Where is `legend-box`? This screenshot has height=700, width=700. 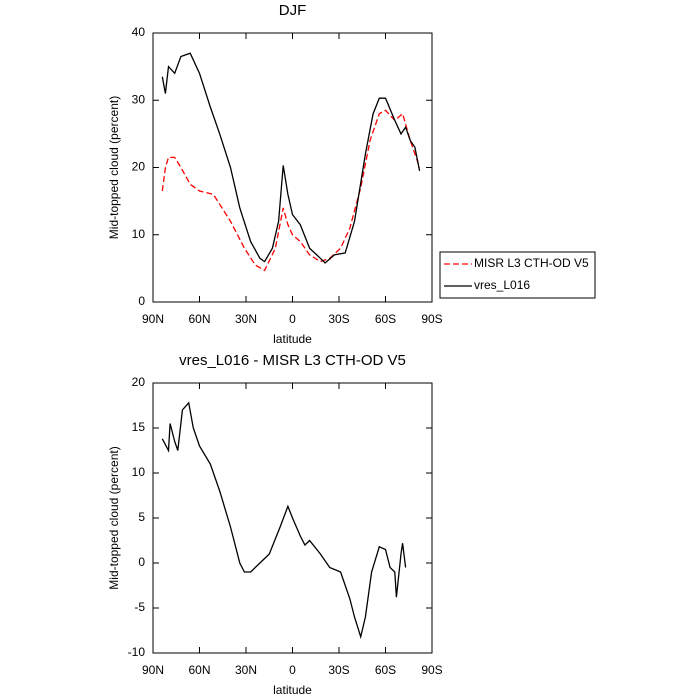
legend-box is located at coordinates (517, 275).